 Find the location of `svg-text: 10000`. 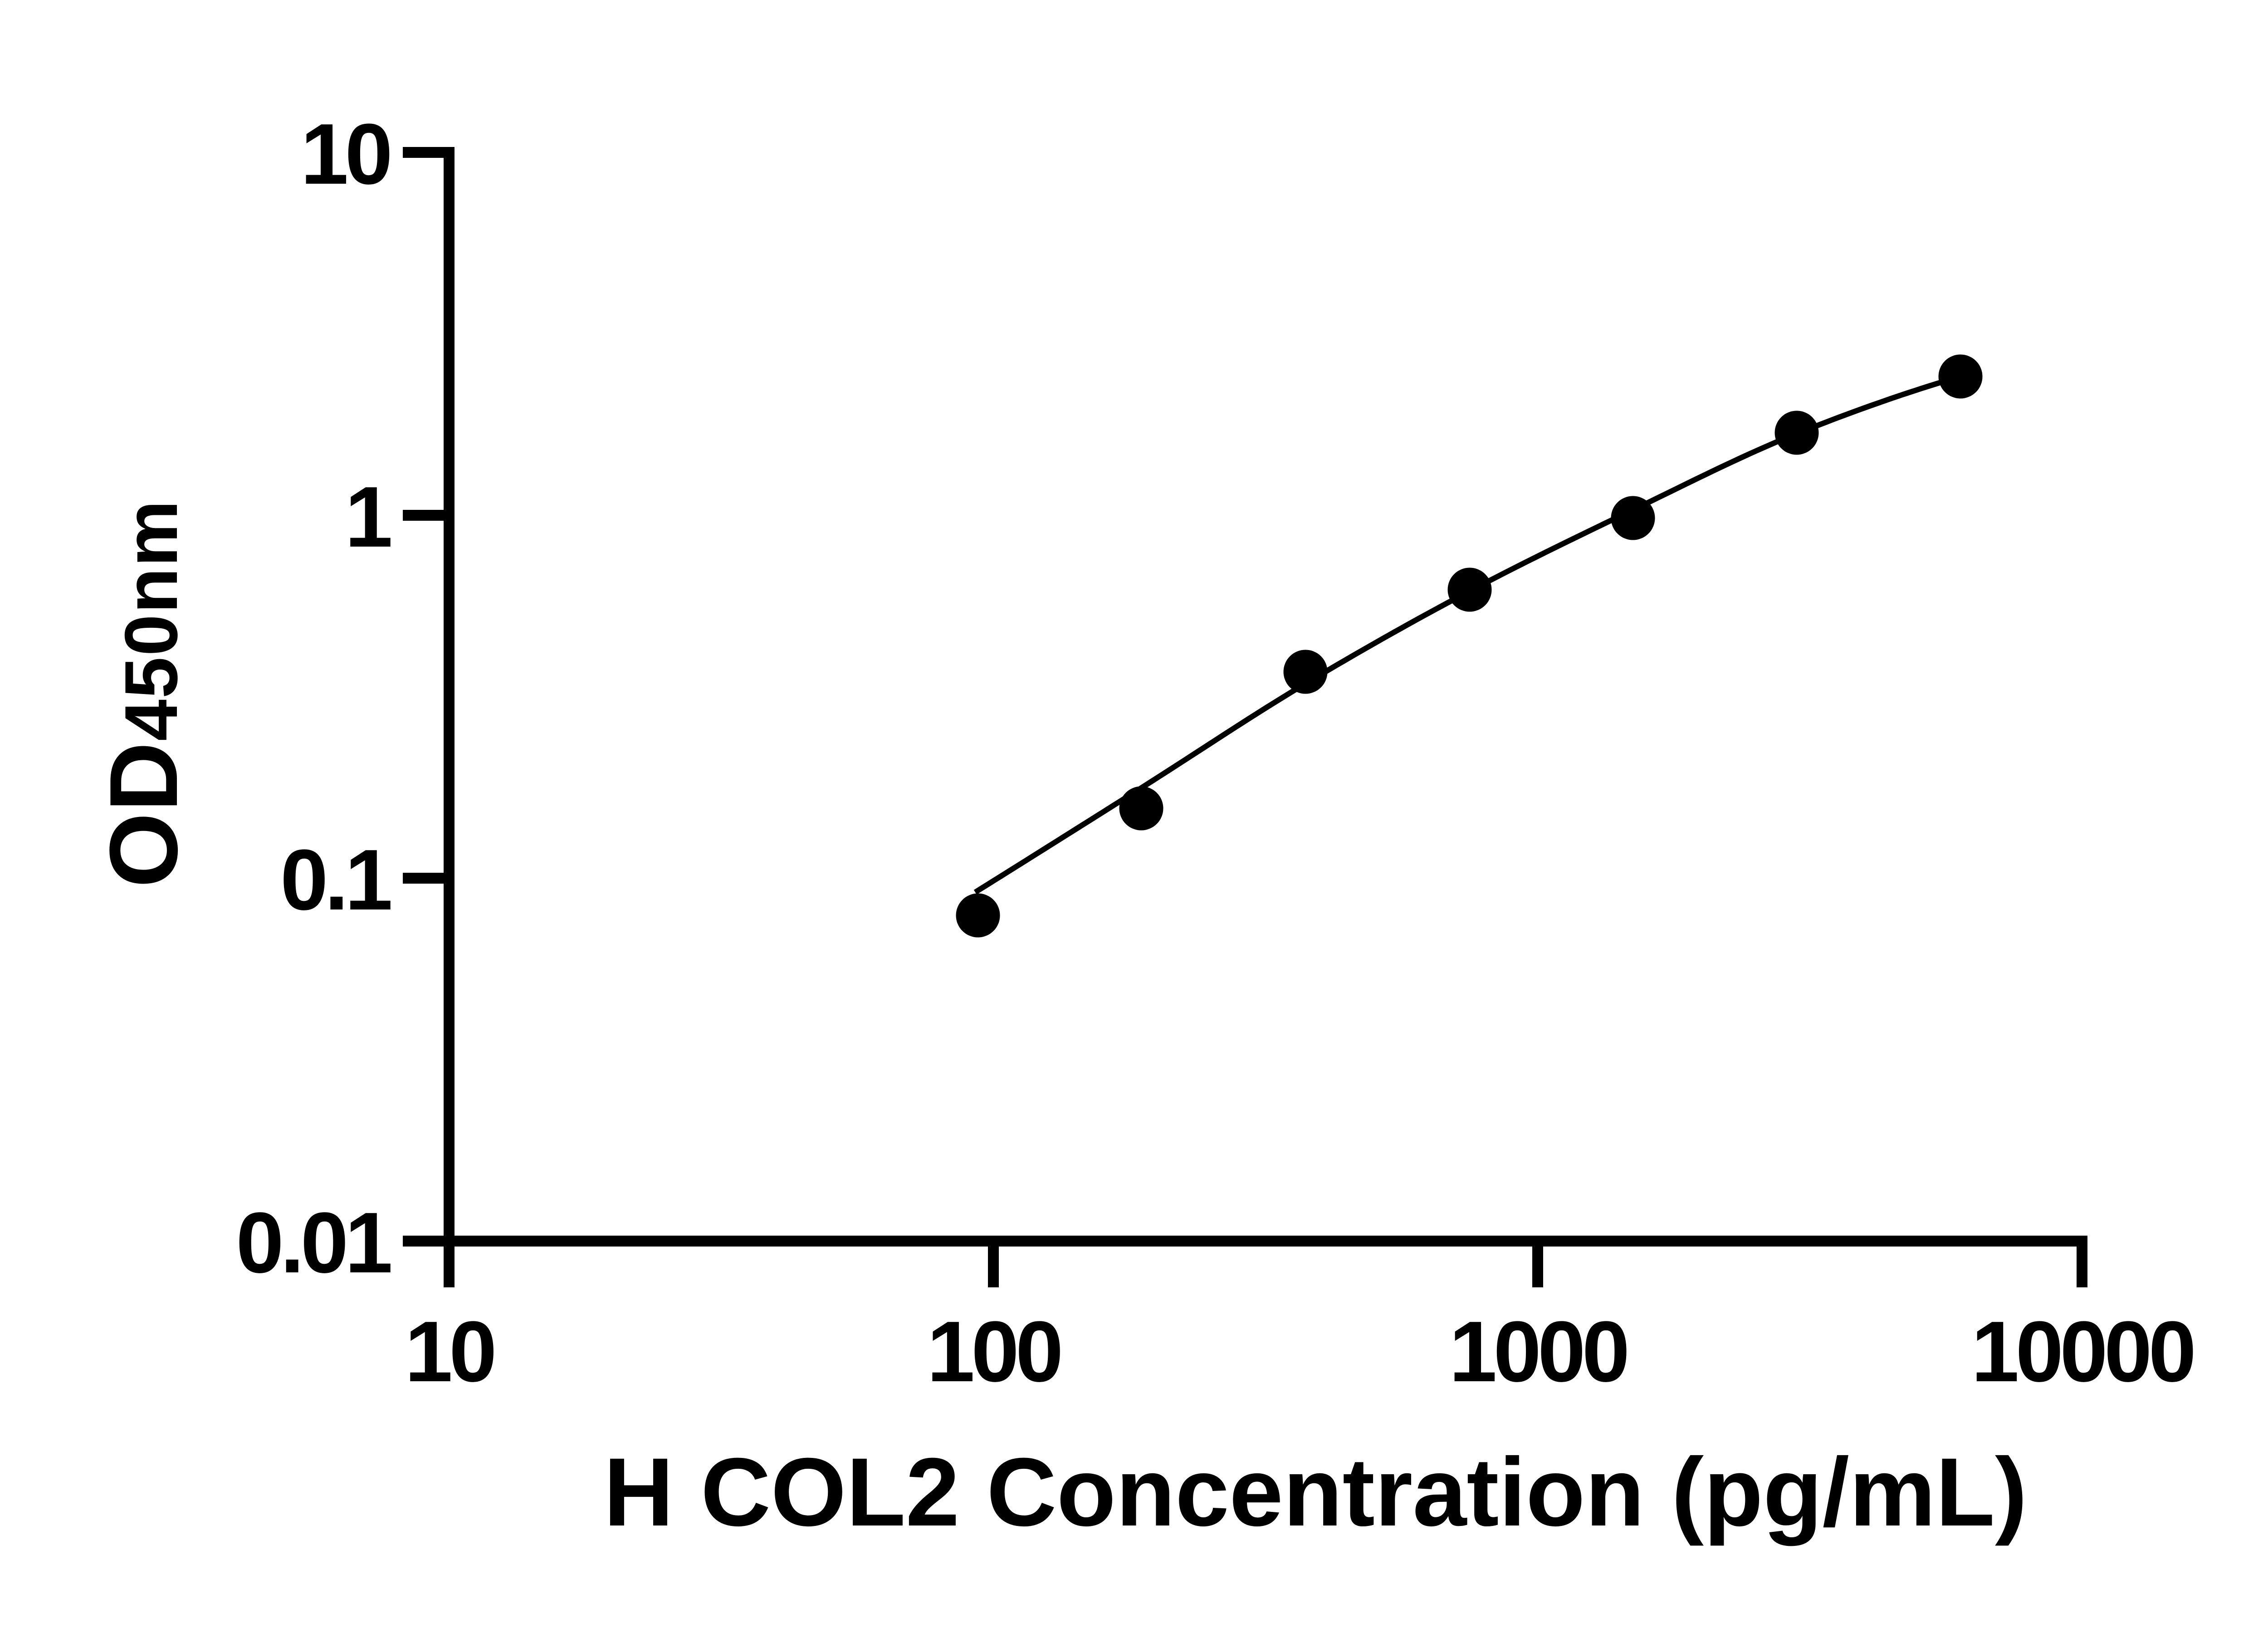

svg-text: 10000 is located at coordinates (2082, 1352).